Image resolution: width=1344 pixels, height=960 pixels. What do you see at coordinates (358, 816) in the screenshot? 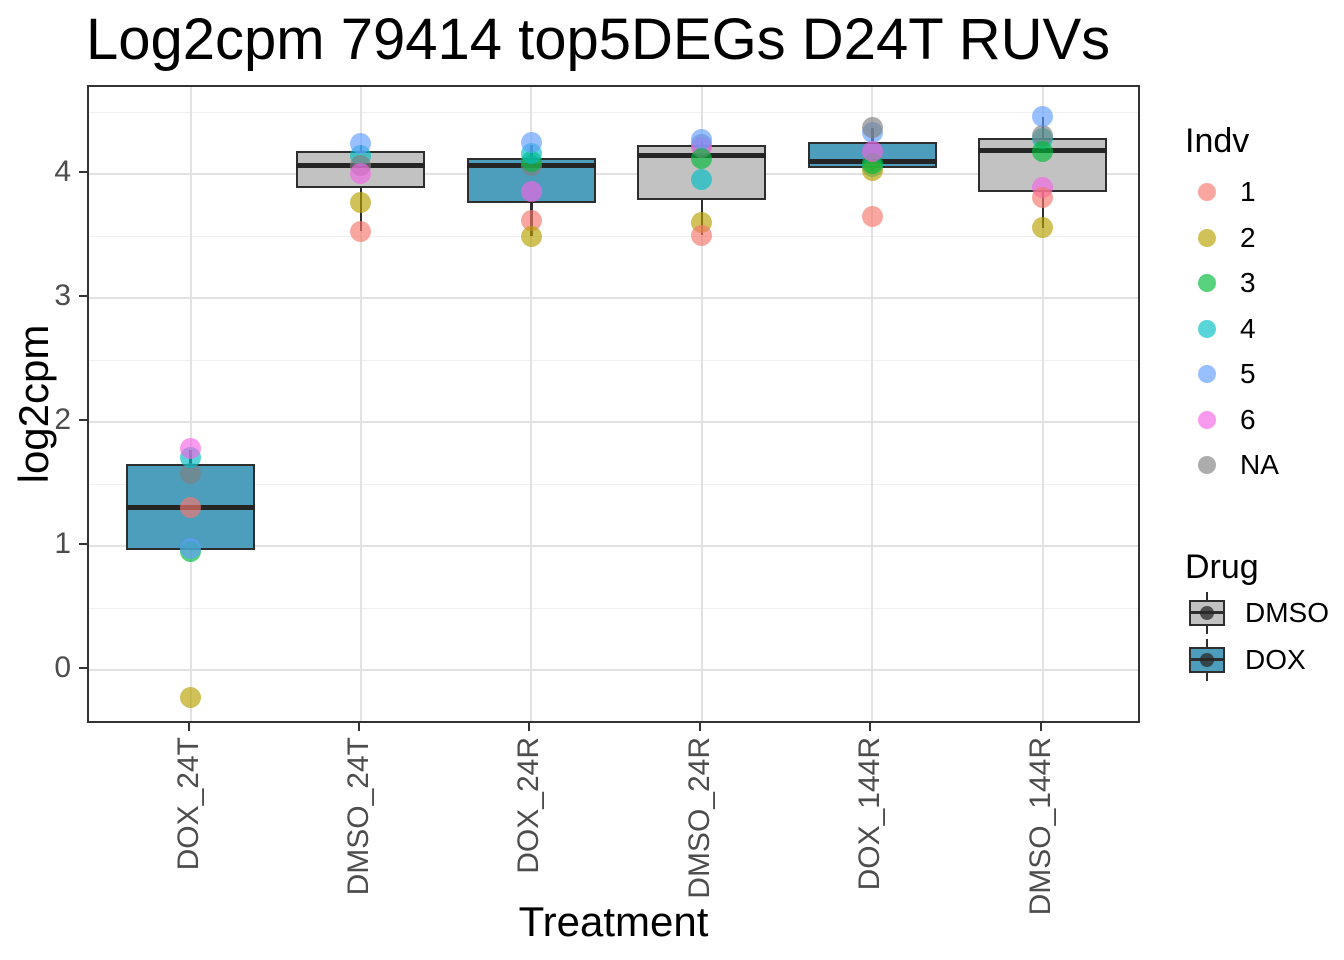
I see `x-tick-label-DMSO_24T: DMSO_24T` at bounding box center [358, 816].